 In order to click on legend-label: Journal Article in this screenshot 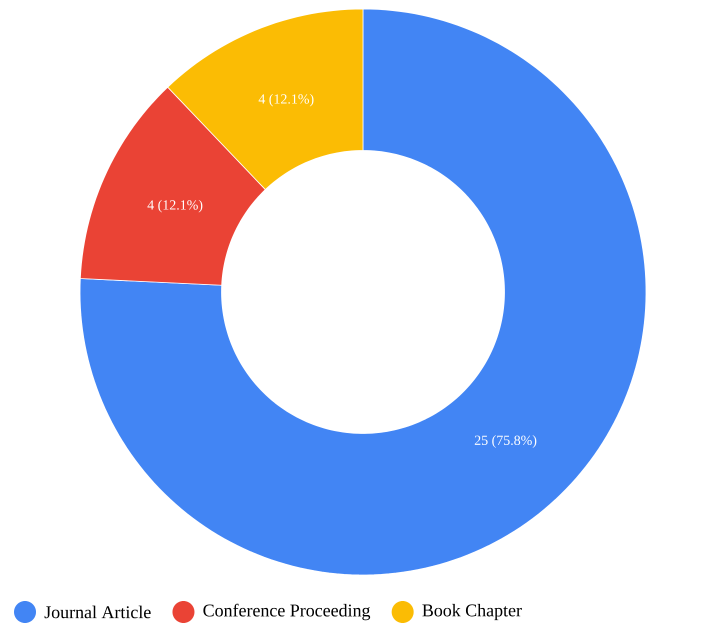, I will do `click(97, 612)`.